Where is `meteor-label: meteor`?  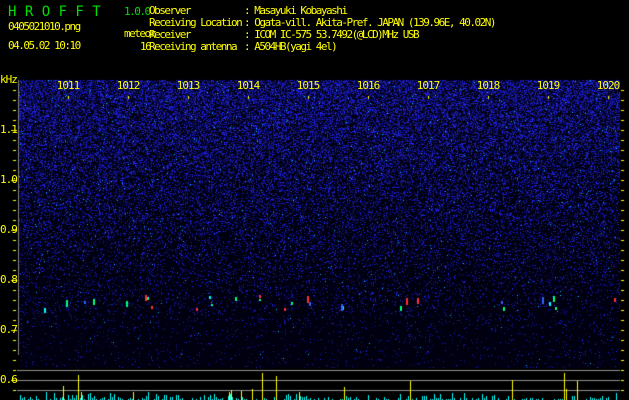
meteor-label: meteor is located at coordinates (140, 33).